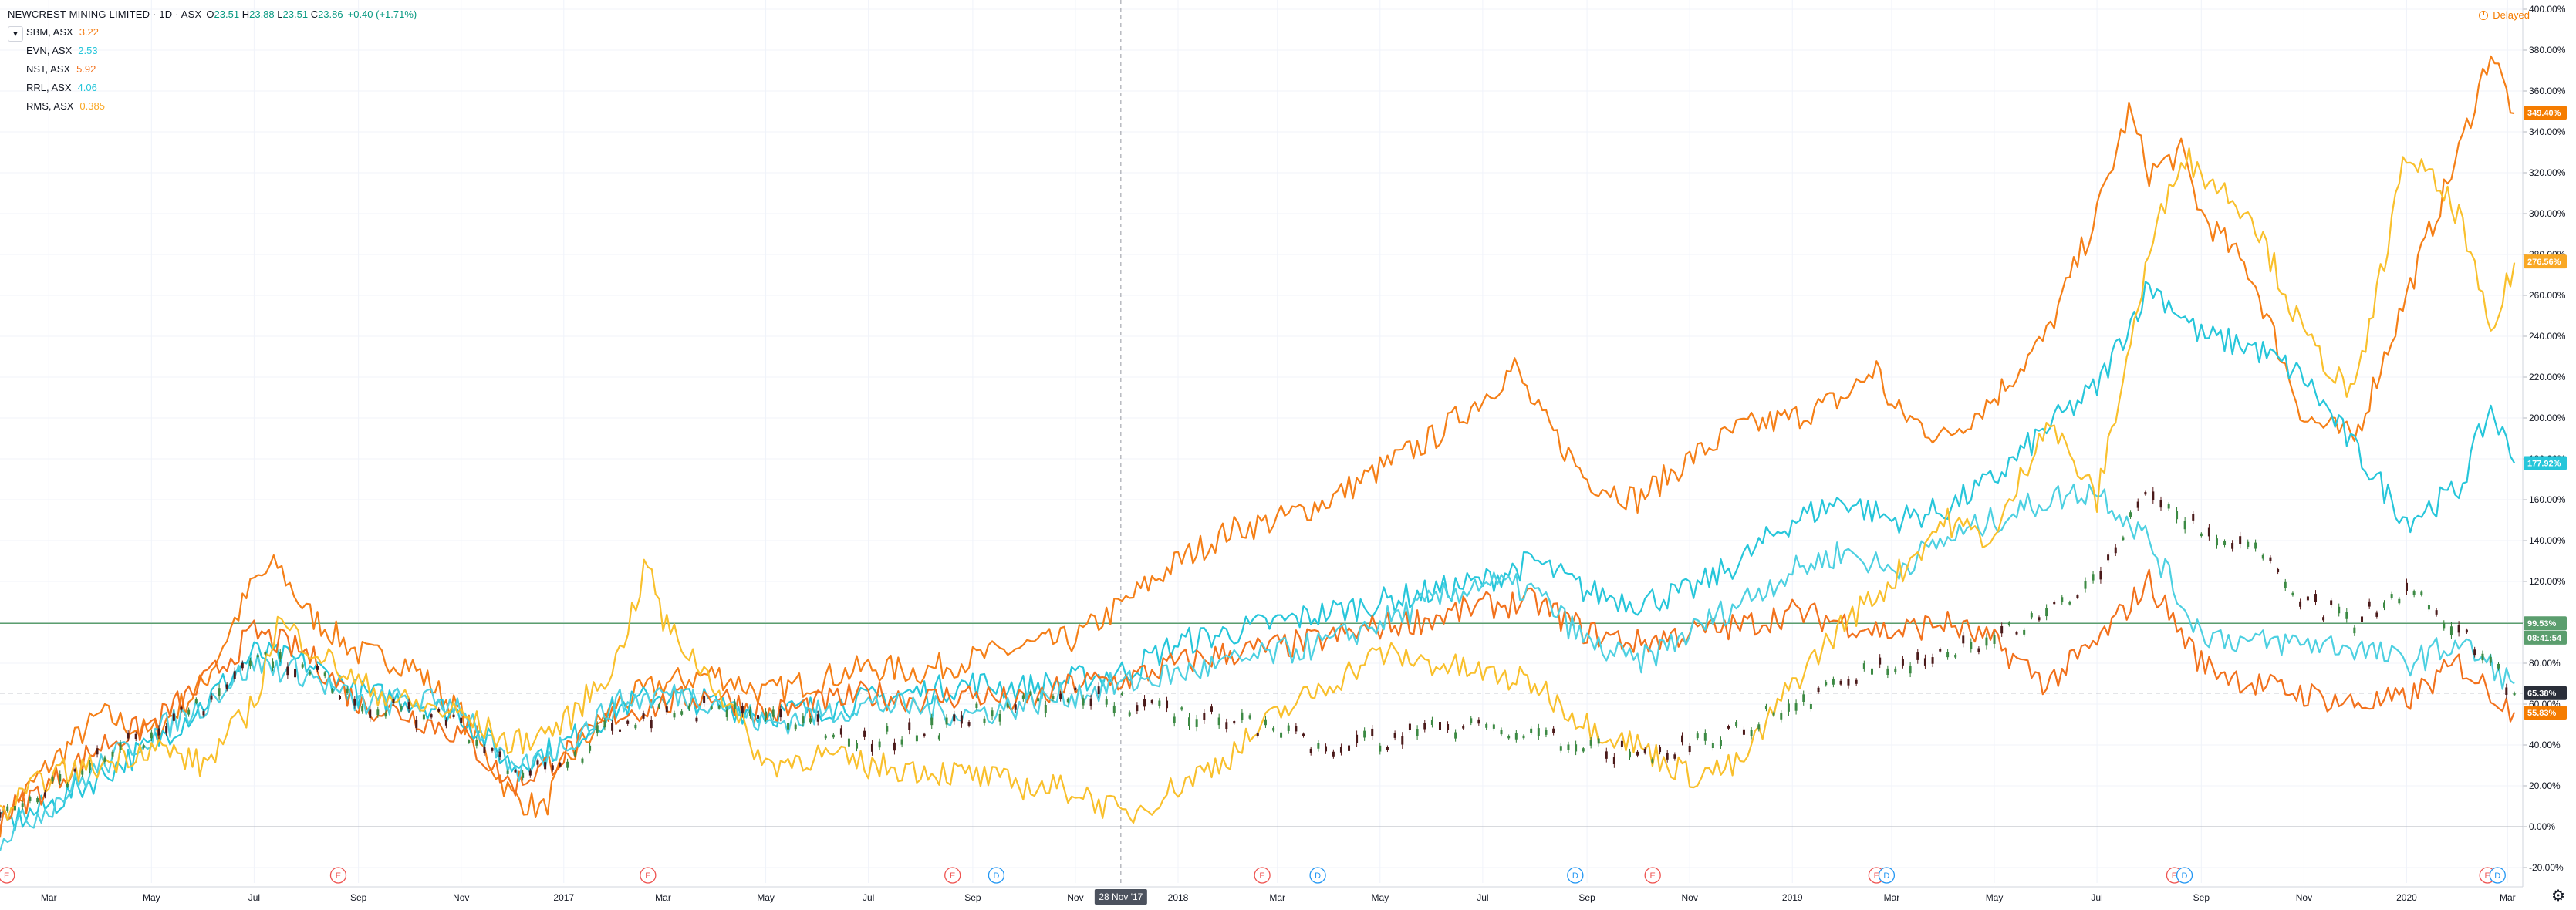 Image resolution: width=2576 pixels, height=910 pixels. Describe the element at coordinates (563, 898) in the screenshot. I see `x-tick-label: 2017` at that location.